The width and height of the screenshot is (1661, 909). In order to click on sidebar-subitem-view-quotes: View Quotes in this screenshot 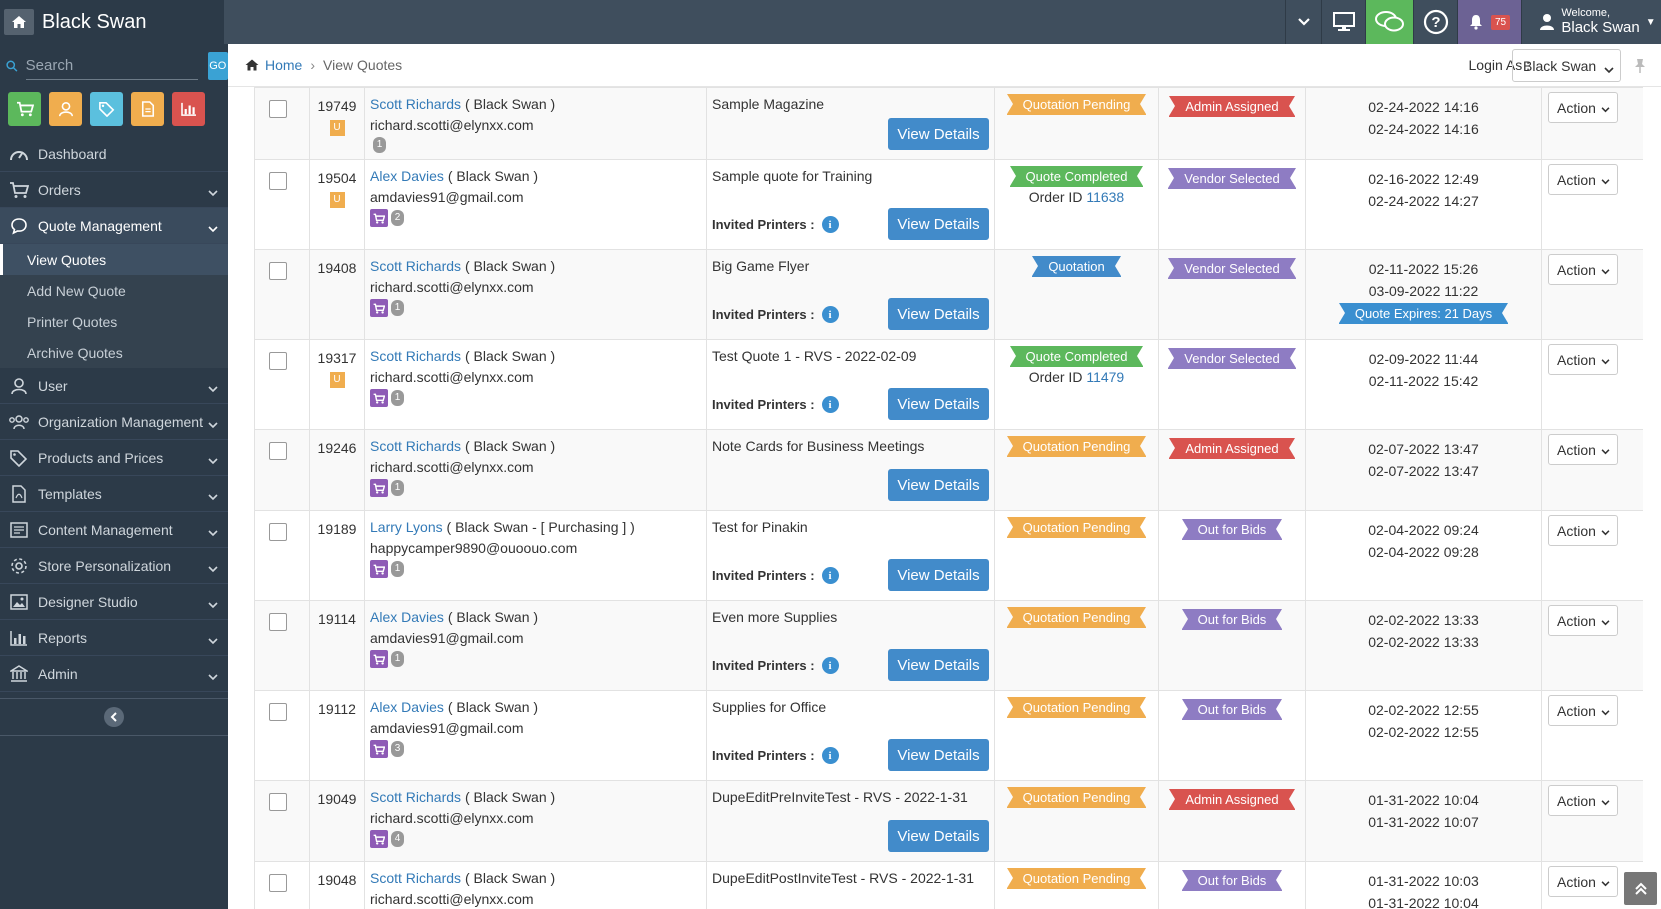, I will do `click(114, 259)`.